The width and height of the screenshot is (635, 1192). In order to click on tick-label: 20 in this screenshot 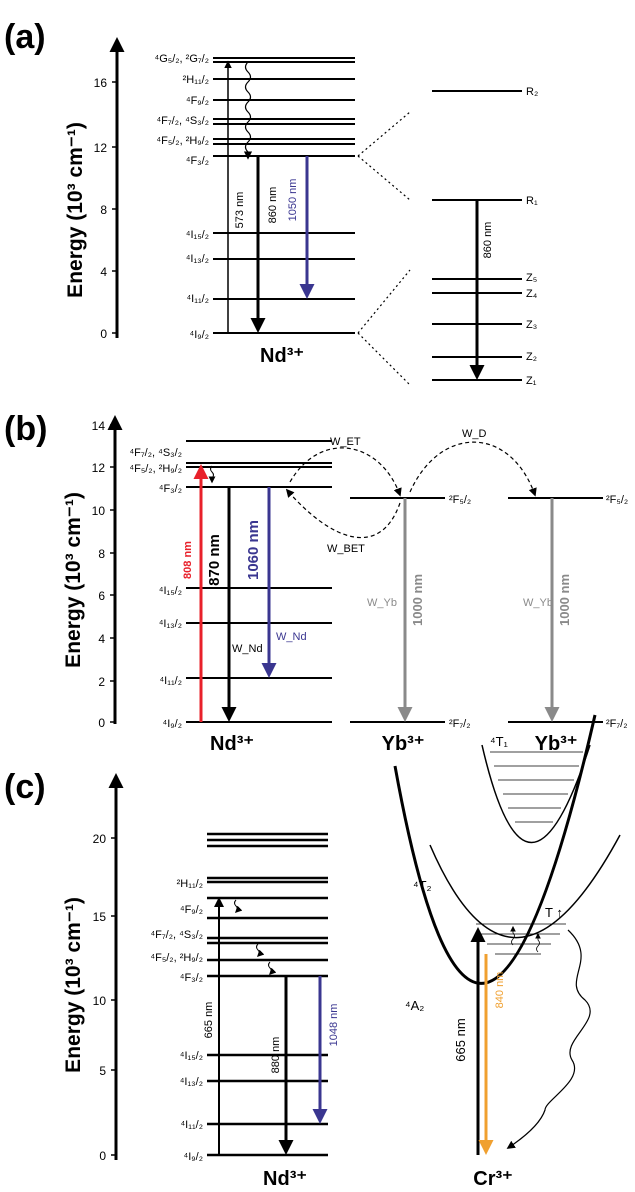, I will do `click(100, 839)`.